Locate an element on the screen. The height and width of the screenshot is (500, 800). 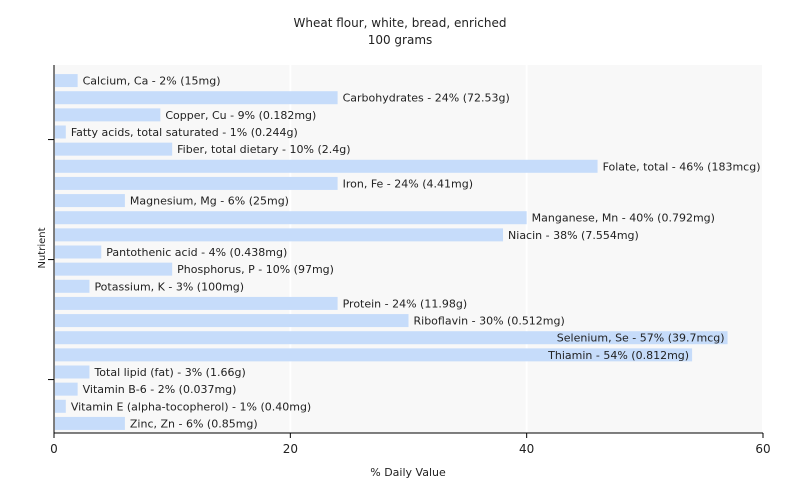
bar-label: Calcium, Ca - 2% (15mg) is located at coordinates (152, 81).